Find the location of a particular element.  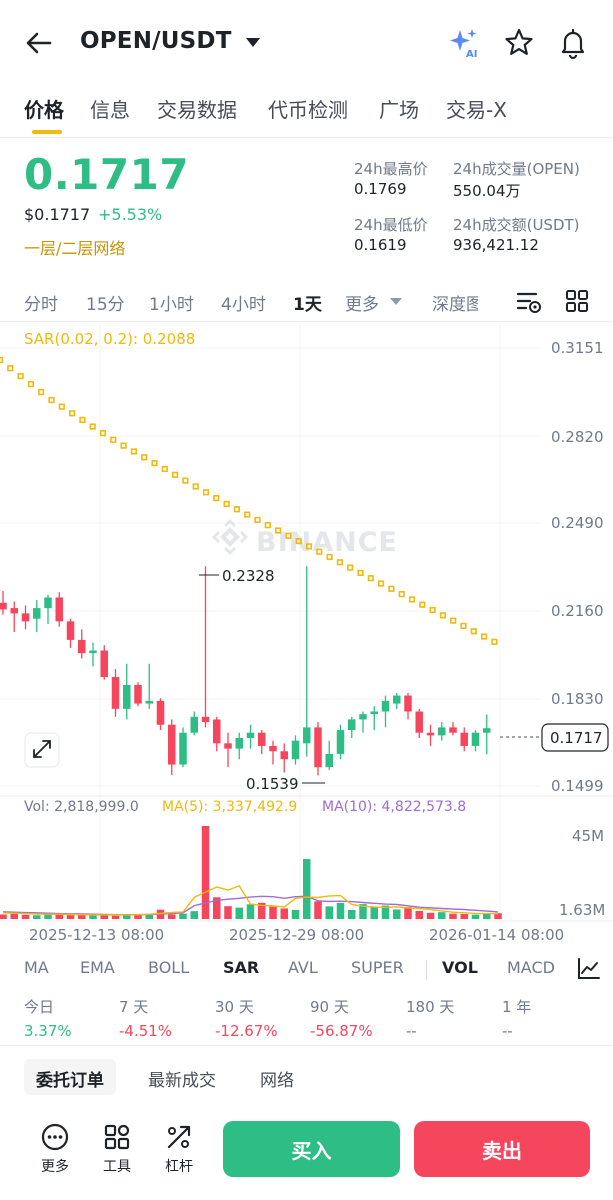

network-tag: 一层/二层网络 is located at coordinates (75, 248).